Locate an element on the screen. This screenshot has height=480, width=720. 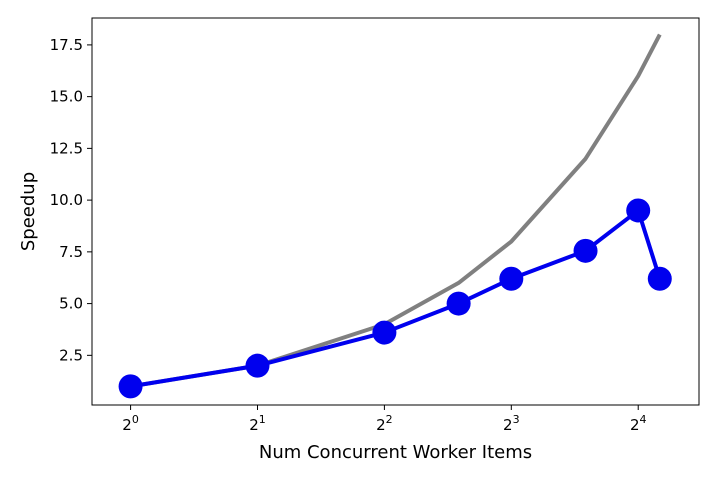
y-tick-label: 17.5 is located at coordinates (66, 45).